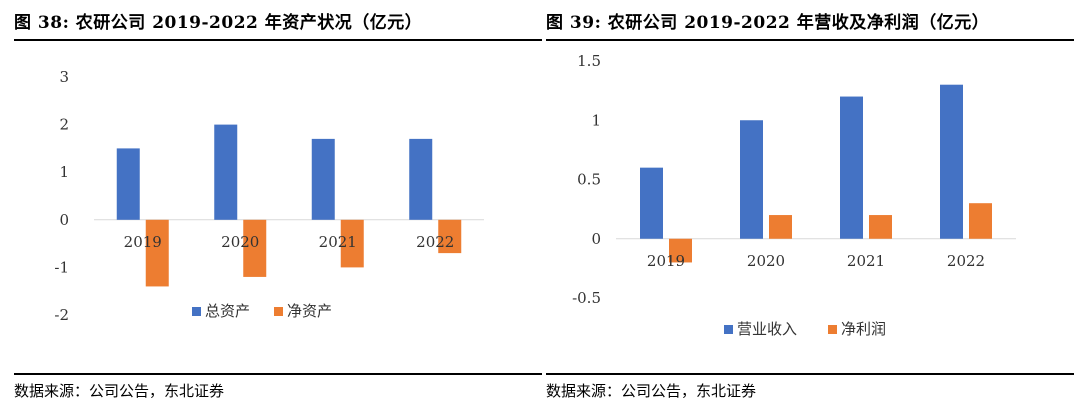 This screenshot has height=411, width=1080. Describe the element at coordinates (768, 23) in the screenshot. I see `figure-title: 图 39: 农研公司 2019-2022 年营收及净利润（亿元）` at that location.